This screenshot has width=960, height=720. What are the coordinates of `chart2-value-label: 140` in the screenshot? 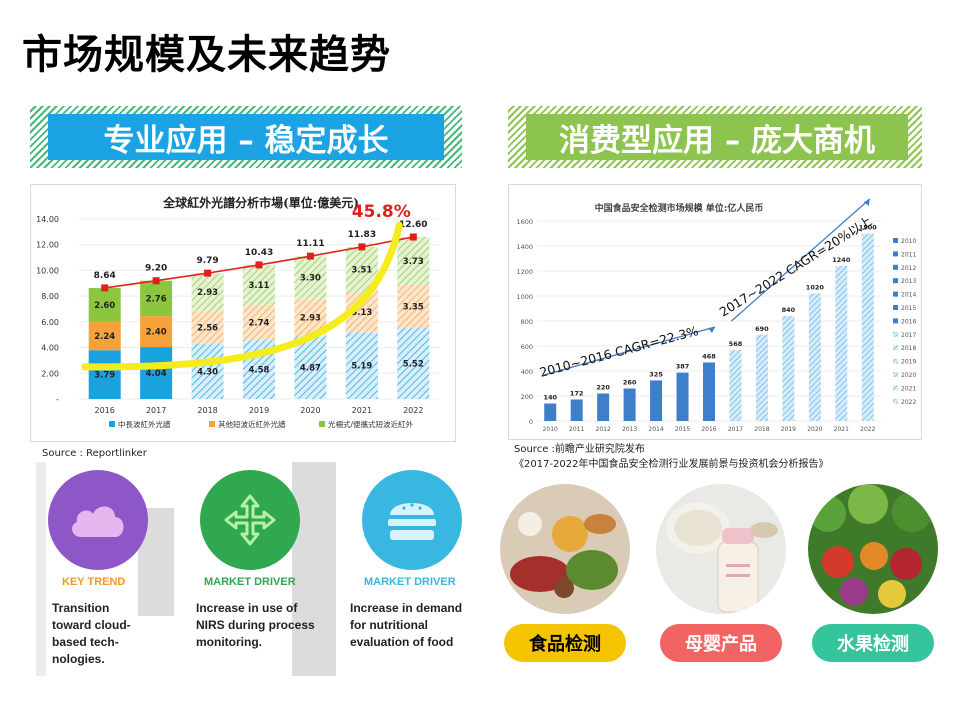 It's located at (550, 398).